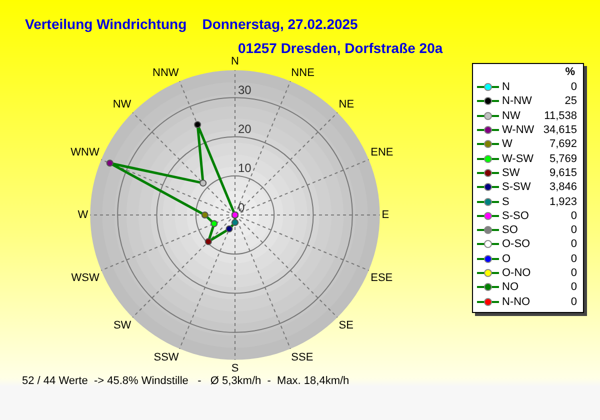  I want to click on category-label: O-NO, so click(517, 273).